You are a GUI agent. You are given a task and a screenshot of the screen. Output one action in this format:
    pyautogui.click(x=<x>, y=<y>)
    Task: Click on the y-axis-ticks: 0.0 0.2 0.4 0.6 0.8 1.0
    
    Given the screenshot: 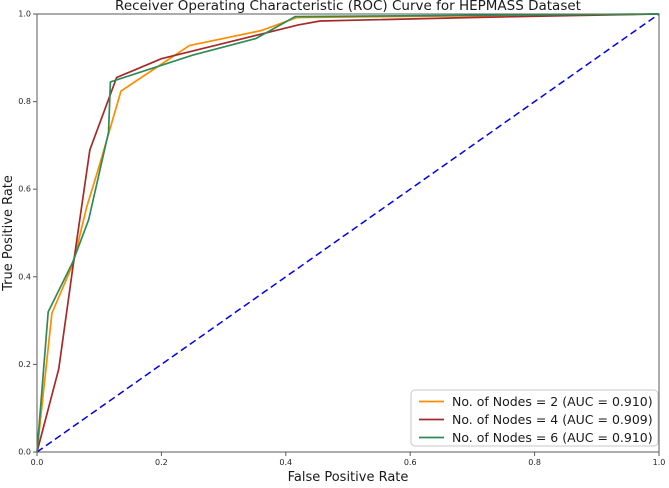 What is the action you would take?
    pyautogui.click(x=27, y=233)
    